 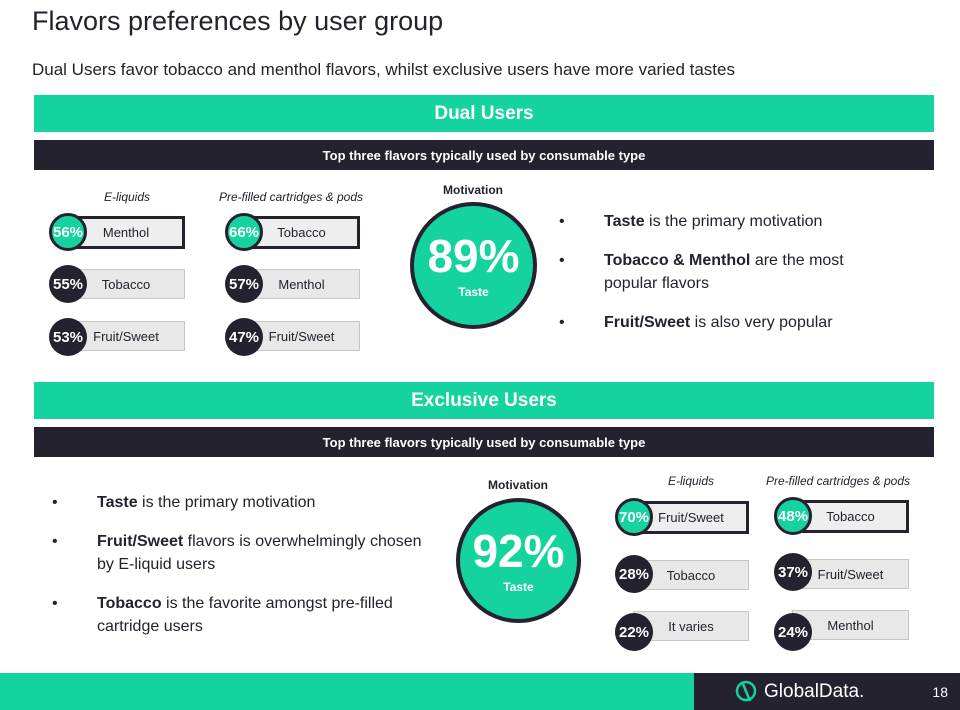 What do you see at coordinates (301, 232) in the screenshot?
I see `dual-cartridge-flavor-1: Tobacco` at bounding box center [301, 232].